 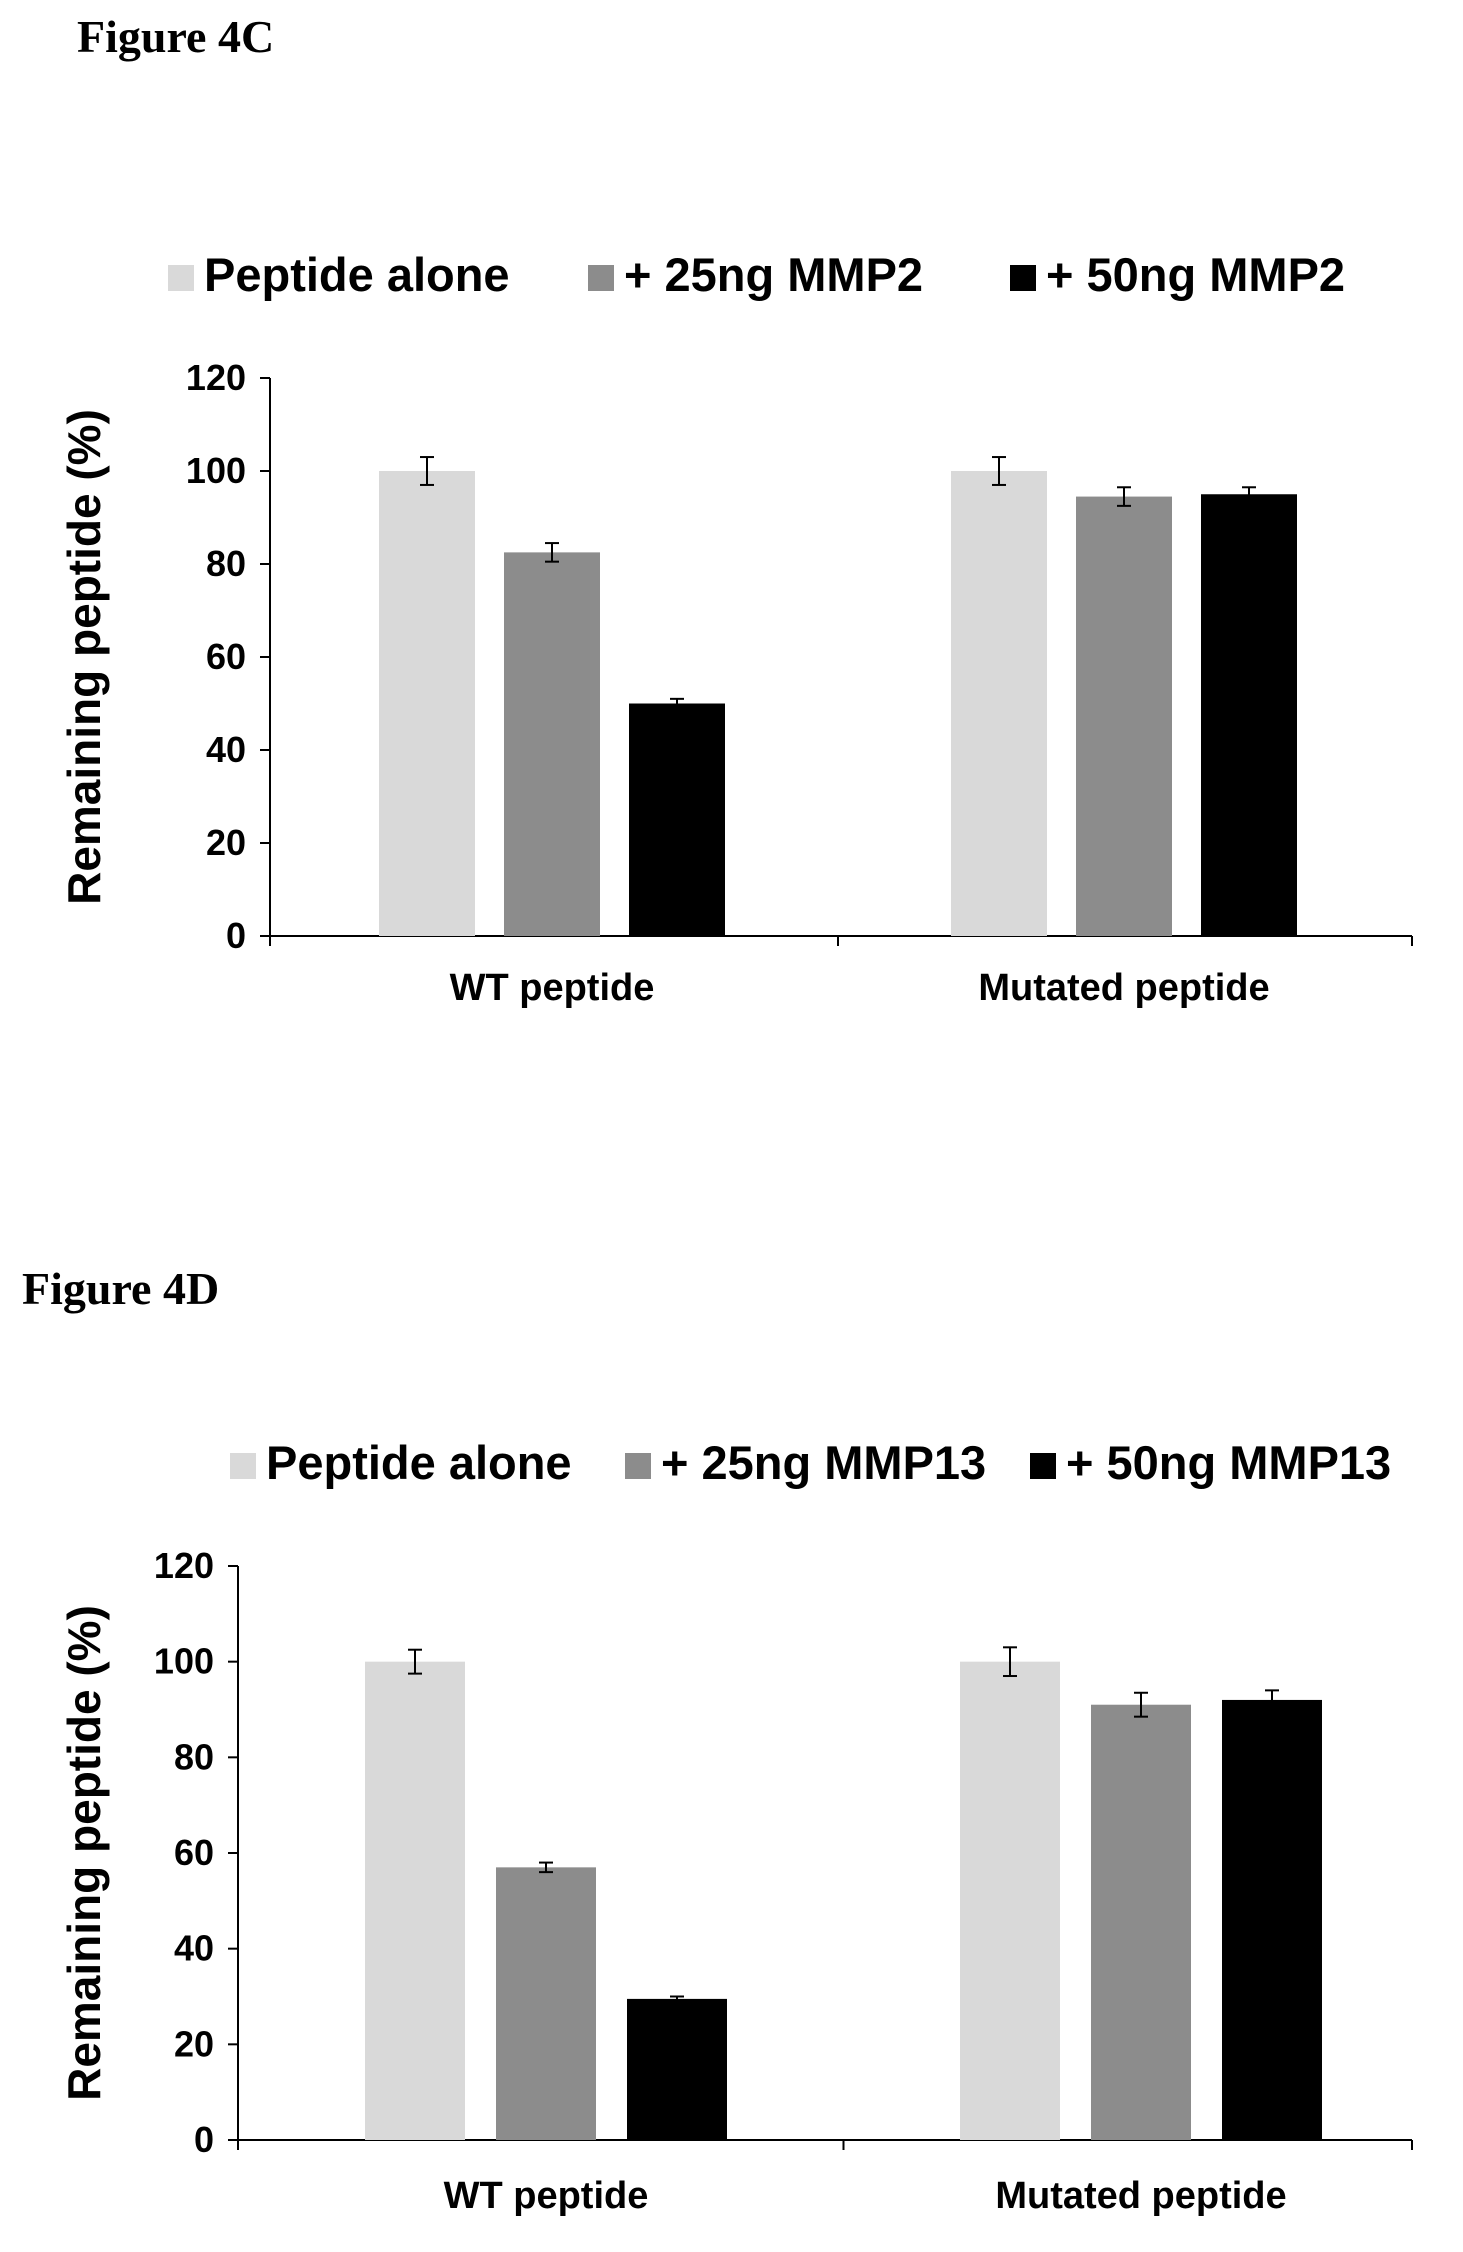 What do you see at coordinates (823, 1462) in the screenshot?
I see `legend-label-2: + 25ng MMP13` at bounding box center [823, 1462].